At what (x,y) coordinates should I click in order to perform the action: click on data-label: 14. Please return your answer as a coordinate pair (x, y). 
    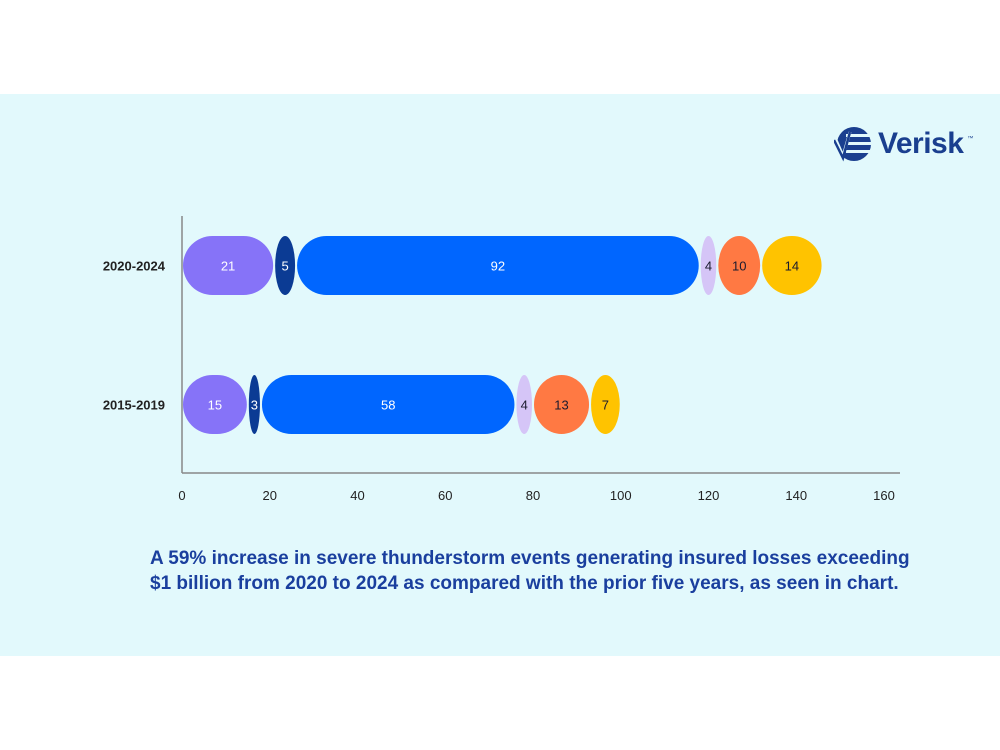
    Looking at the image, I should click on (792, 266).